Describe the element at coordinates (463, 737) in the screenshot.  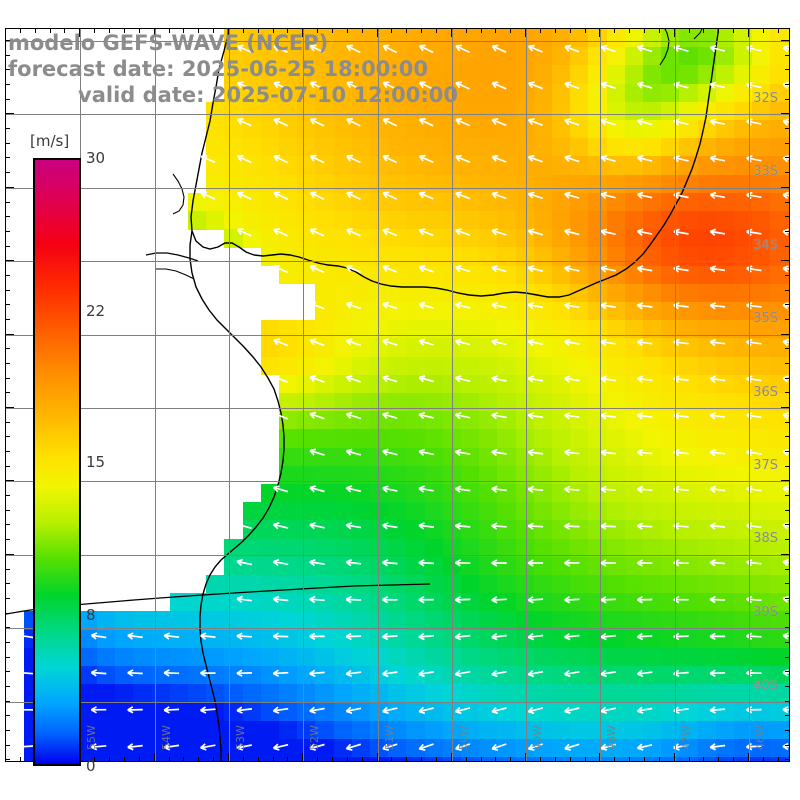
I see `longitude-label: 50W` at that location.